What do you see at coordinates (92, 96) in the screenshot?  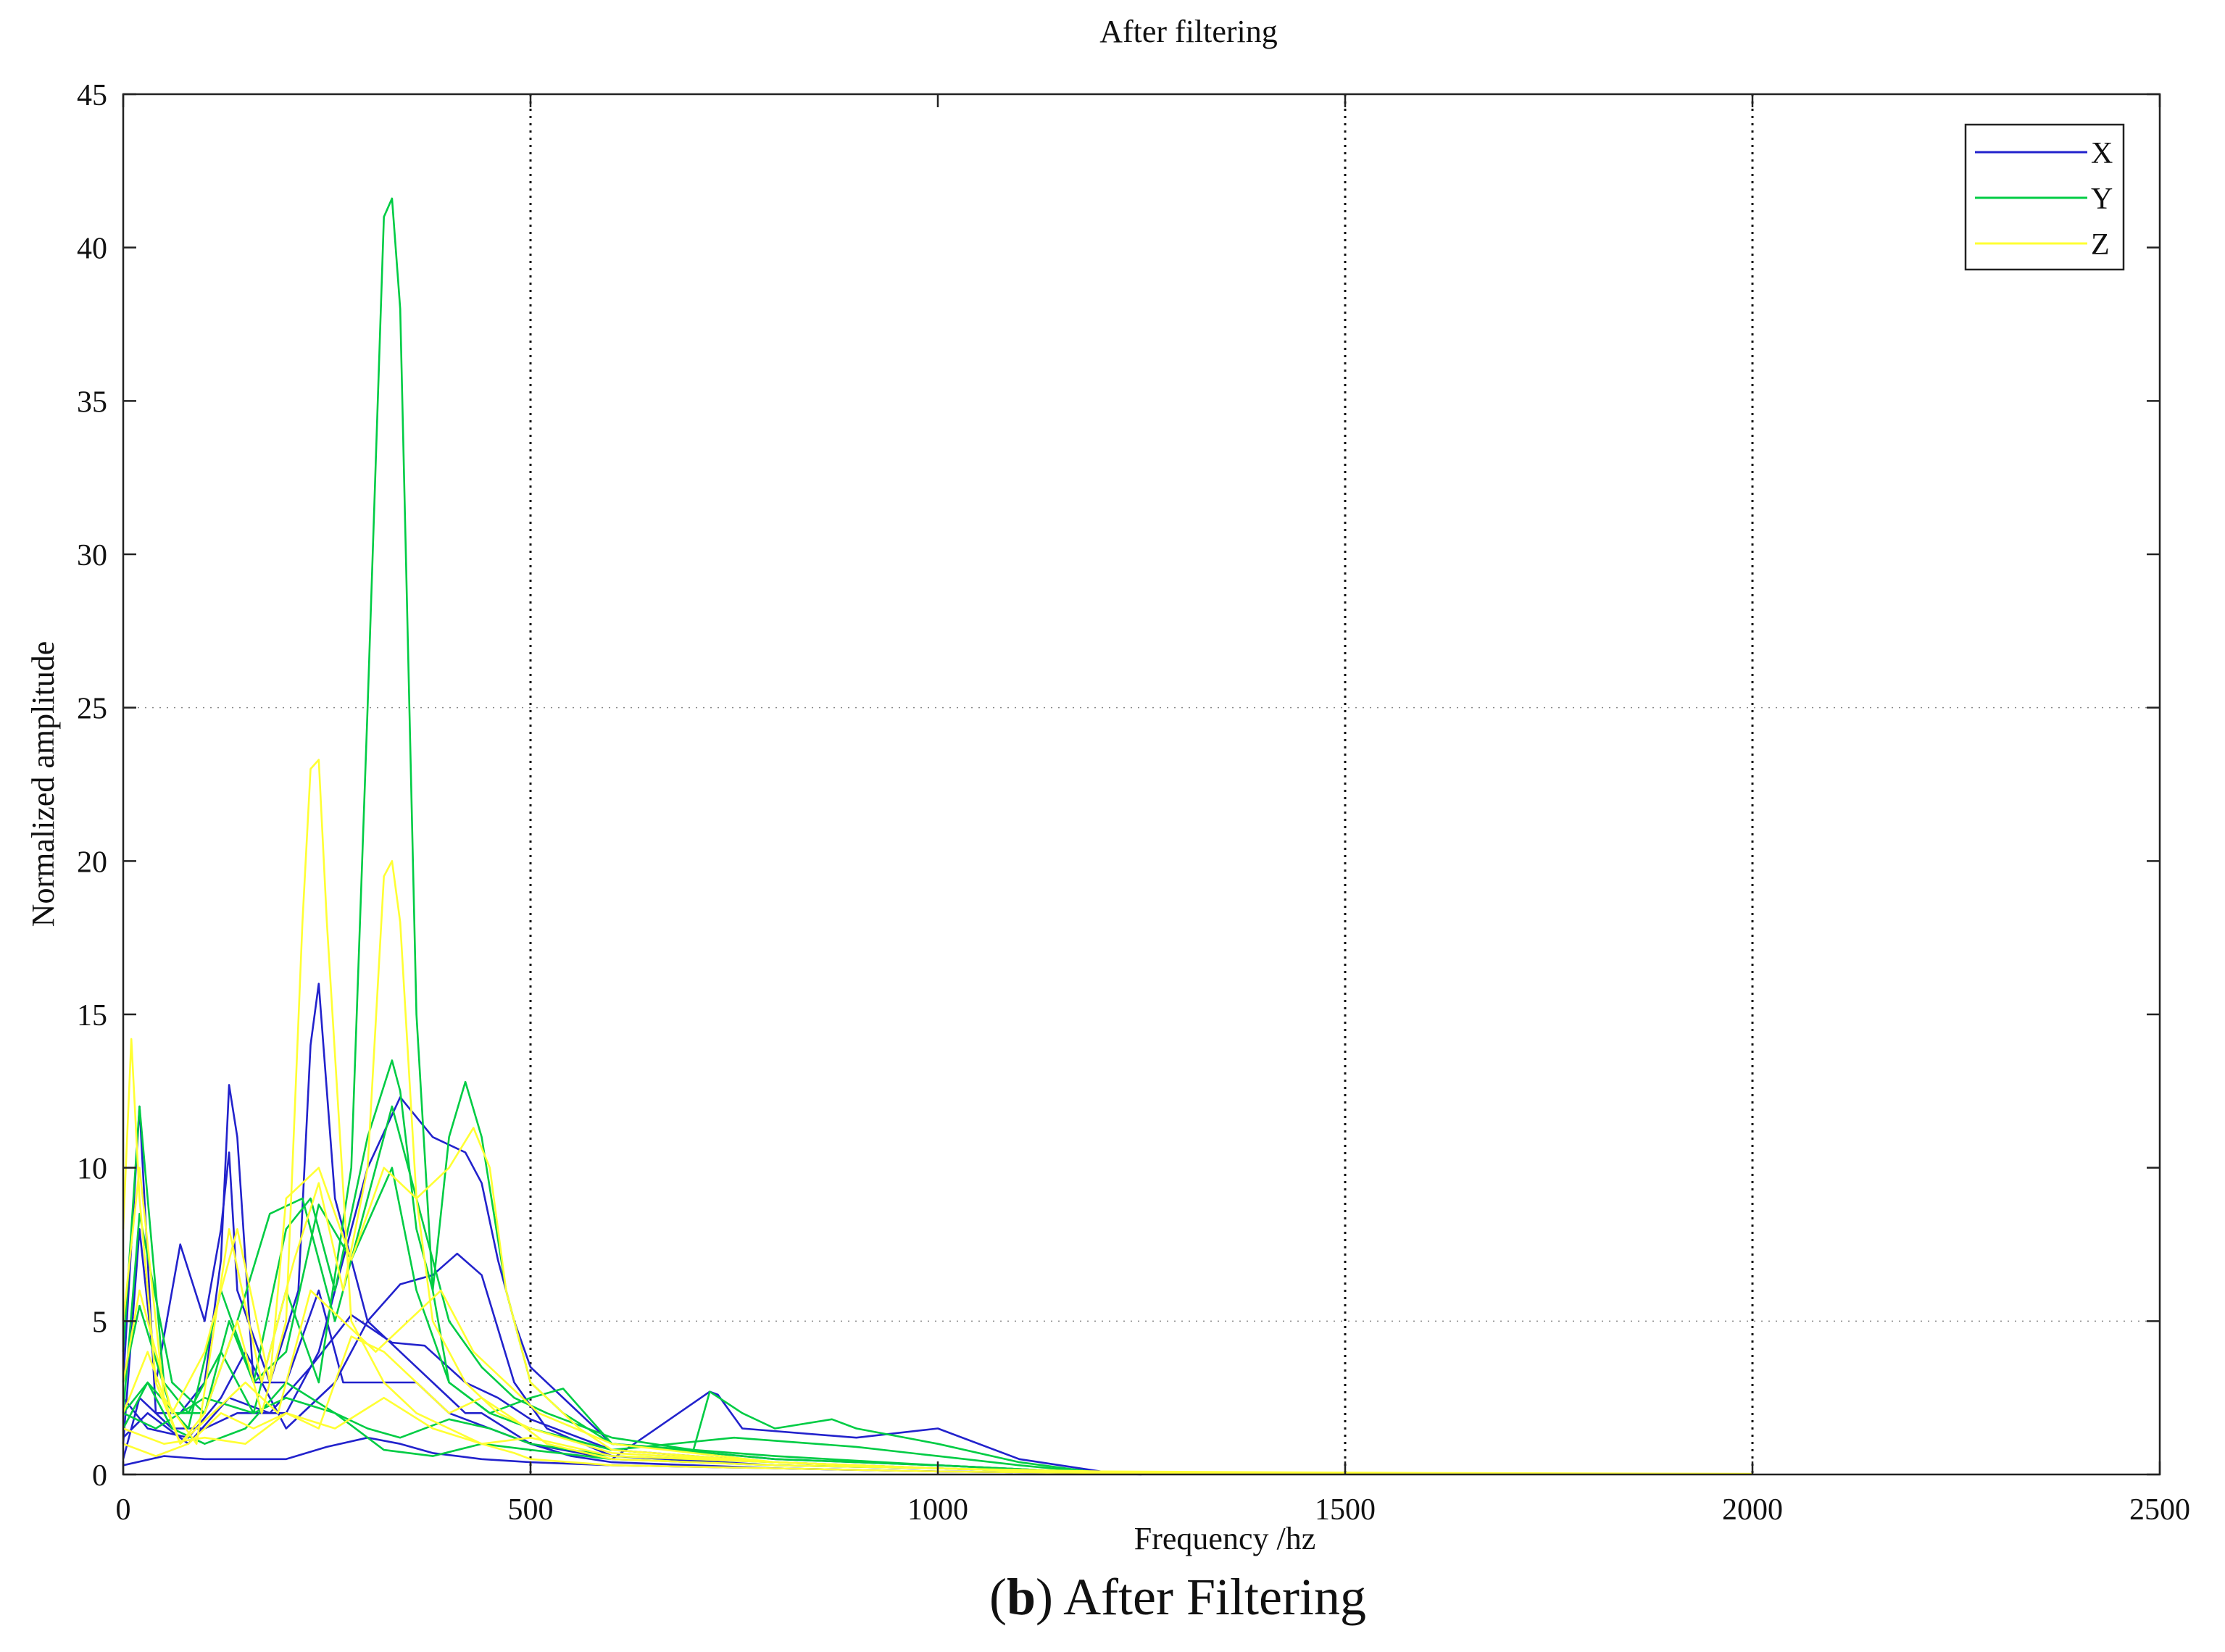 I see `y-tick-label-45: 45` at bounding box center [92, 96].